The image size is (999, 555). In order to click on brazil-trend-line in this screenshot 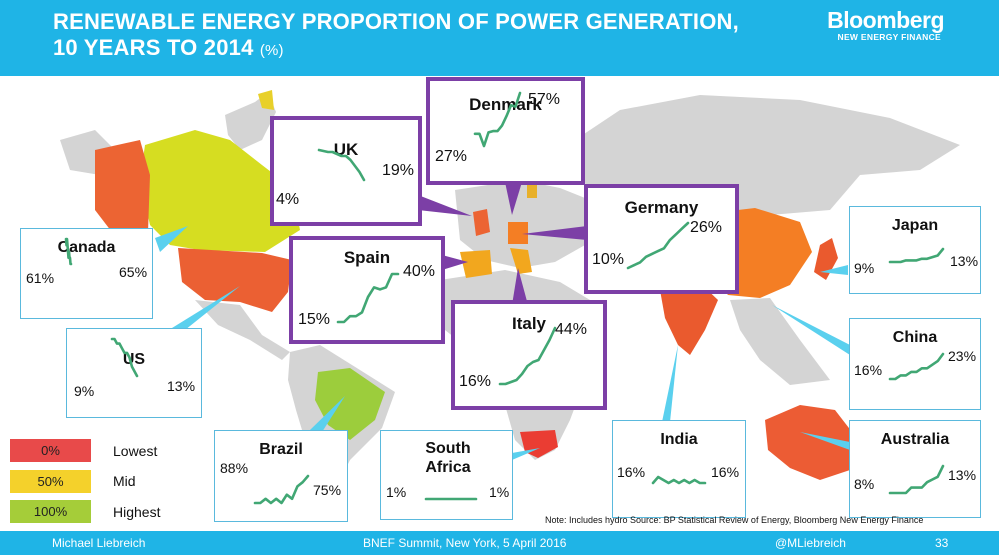, I will do `click(281, 489)`.